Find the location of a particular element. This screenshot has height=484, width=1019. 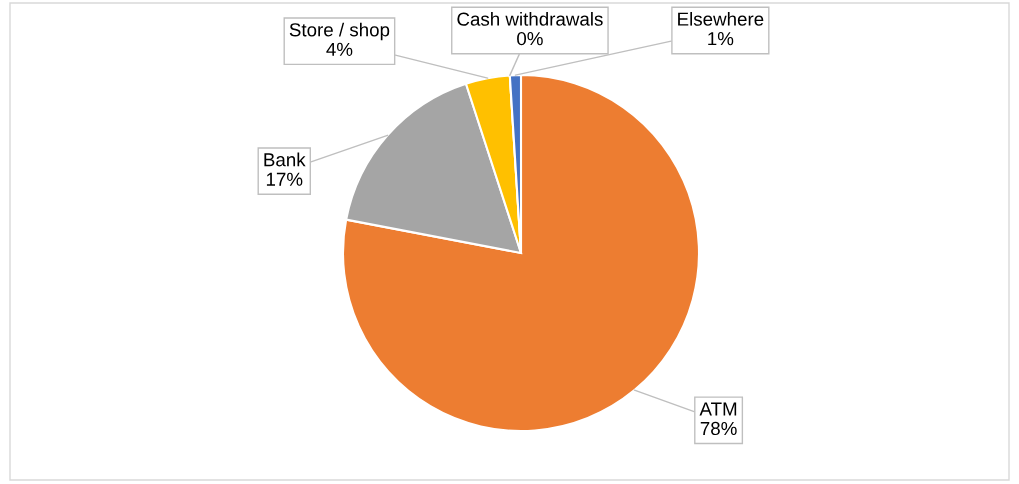

data-label: 4% is located at coordinates (339, 49).